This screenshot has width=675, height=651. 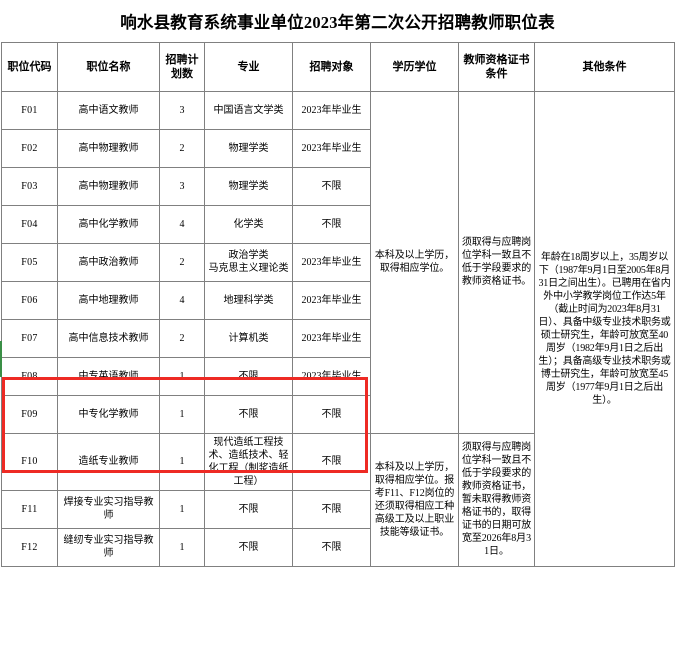 What do you see at coordinates (29, 414) in the screenshot?
I see `cell-code: F09` at bounding box center [29, 414].